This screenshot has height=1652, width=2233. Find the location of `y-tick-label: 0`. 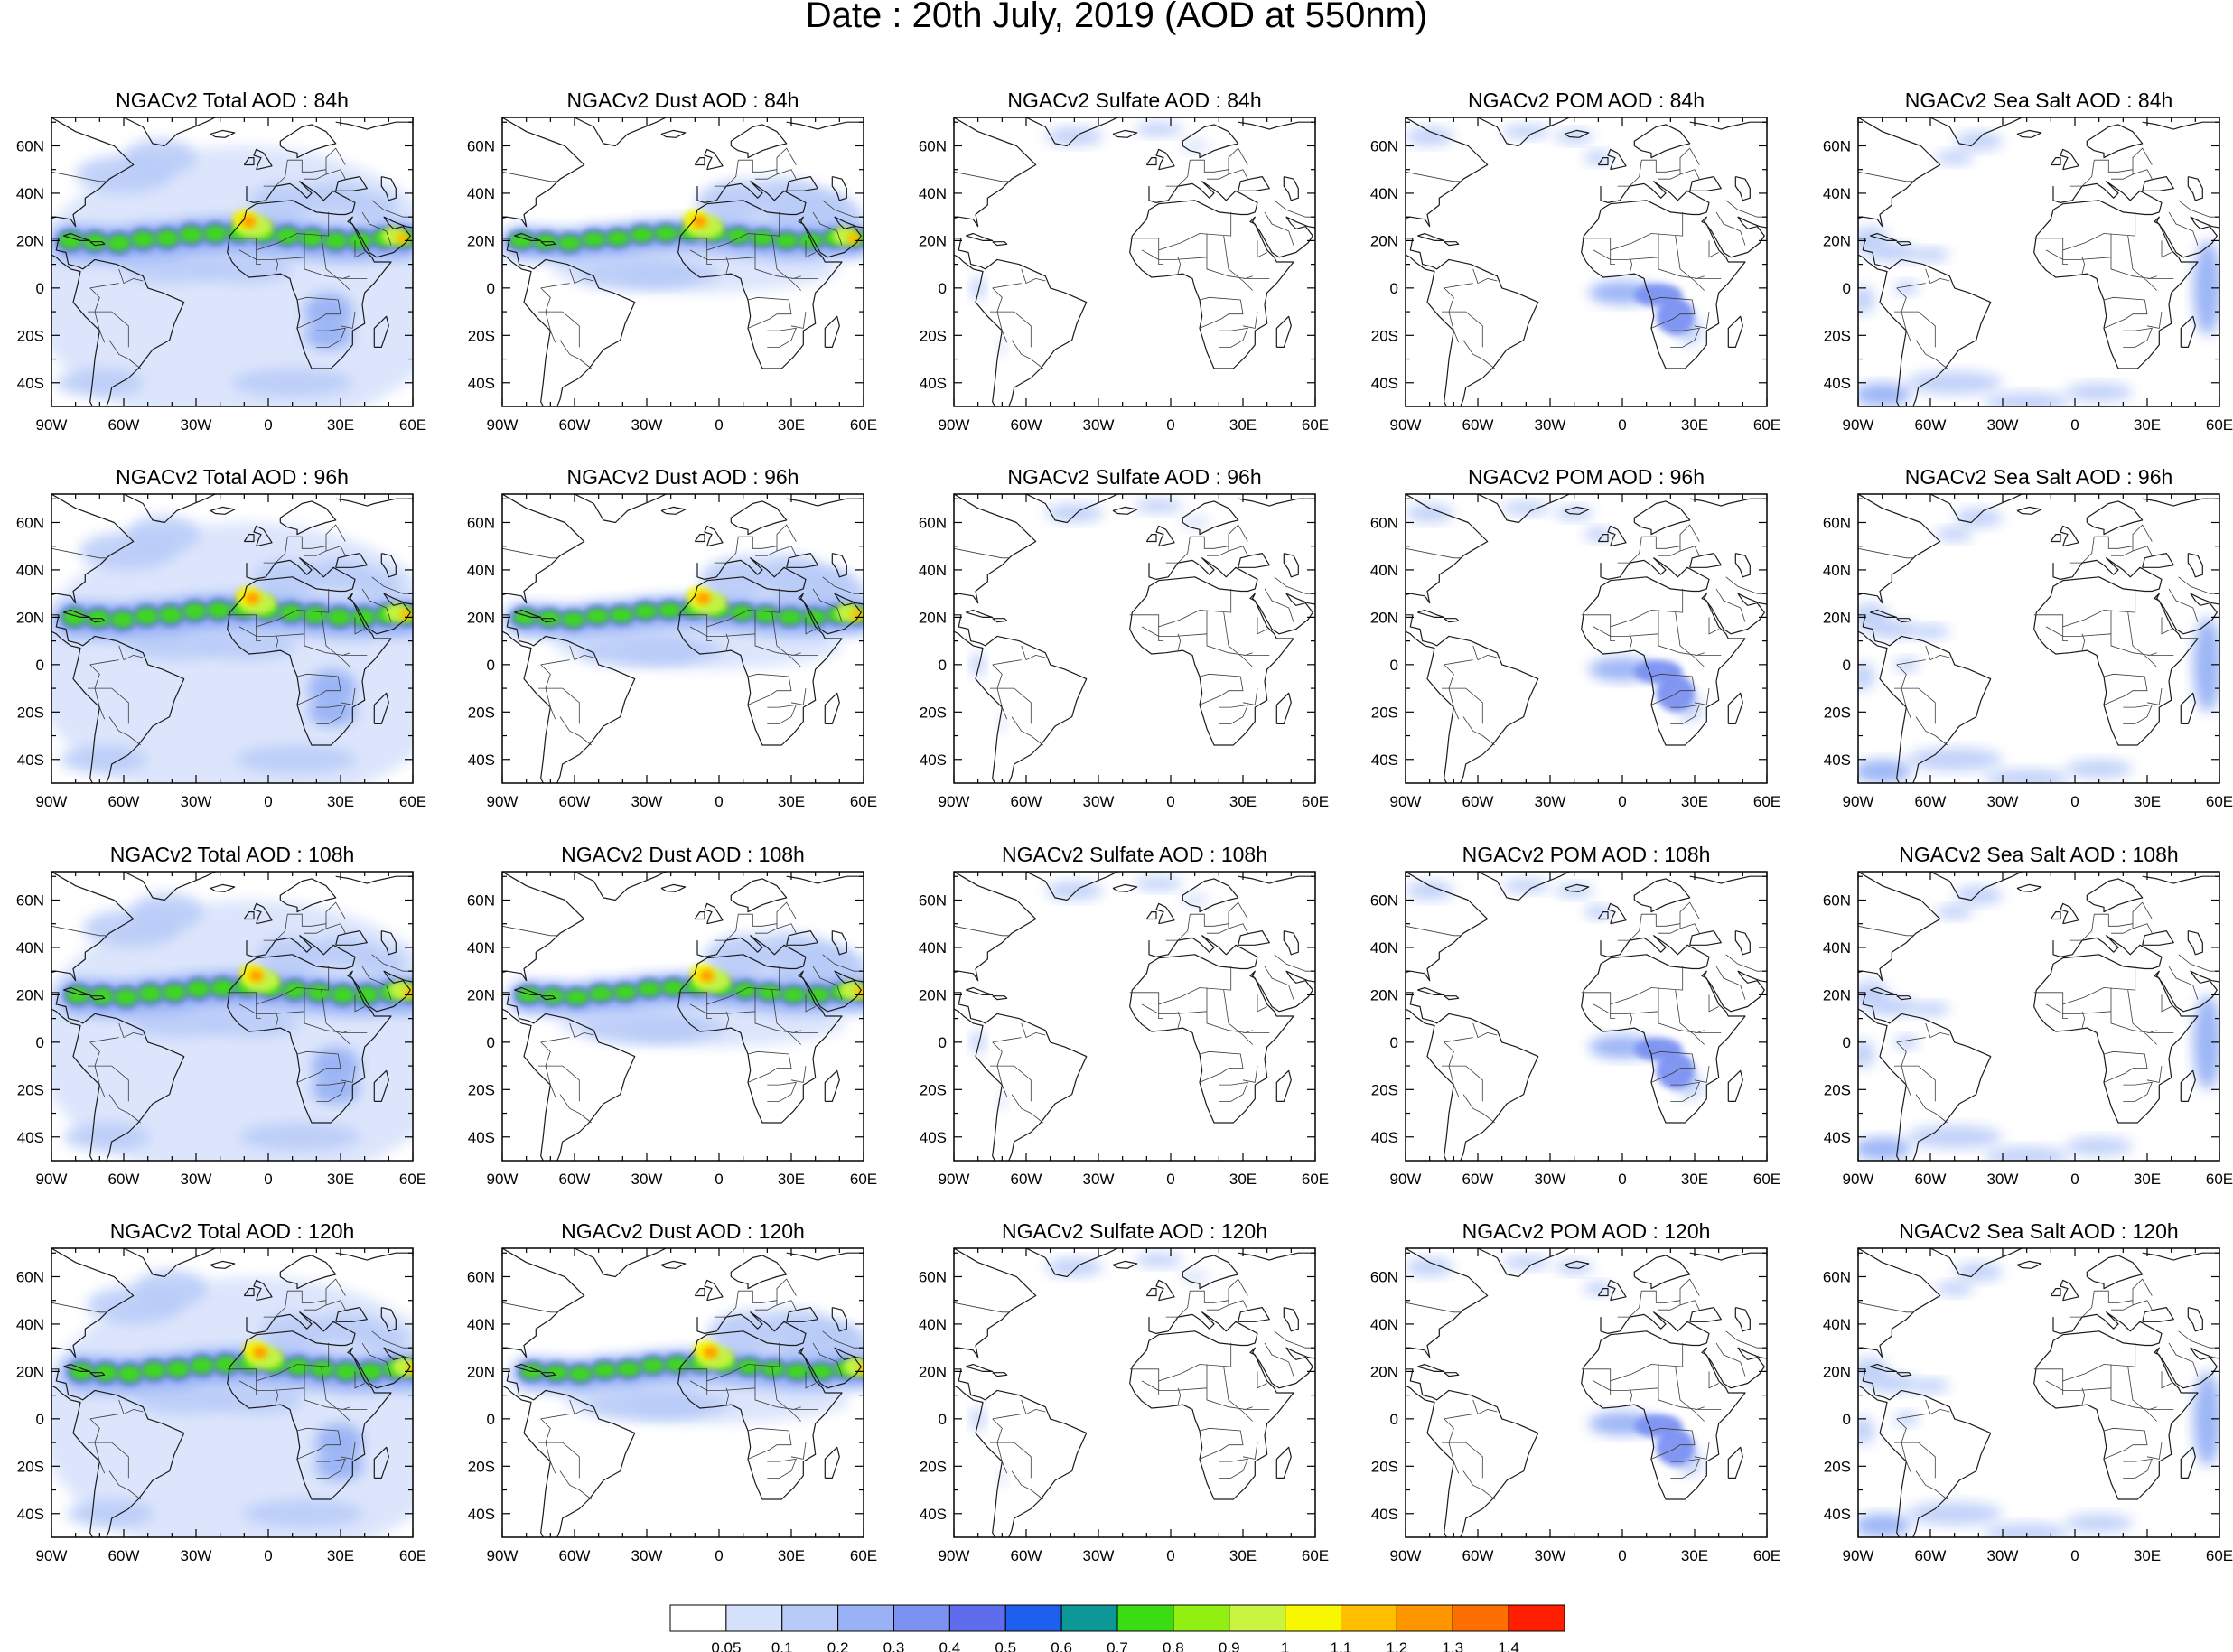

y-tick-label: 0 is located at coordinates (40, 1042).